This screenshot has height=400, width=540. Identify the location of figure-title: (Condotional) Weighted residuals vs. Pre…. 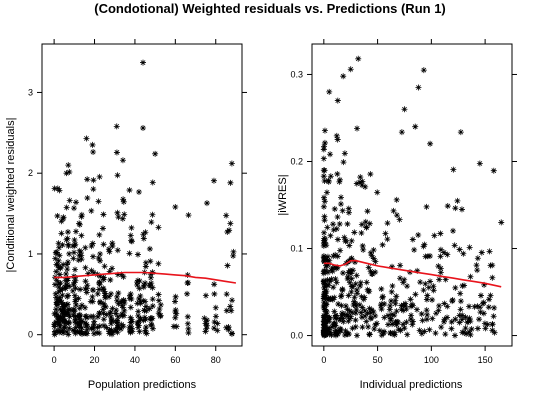
(270, 8).